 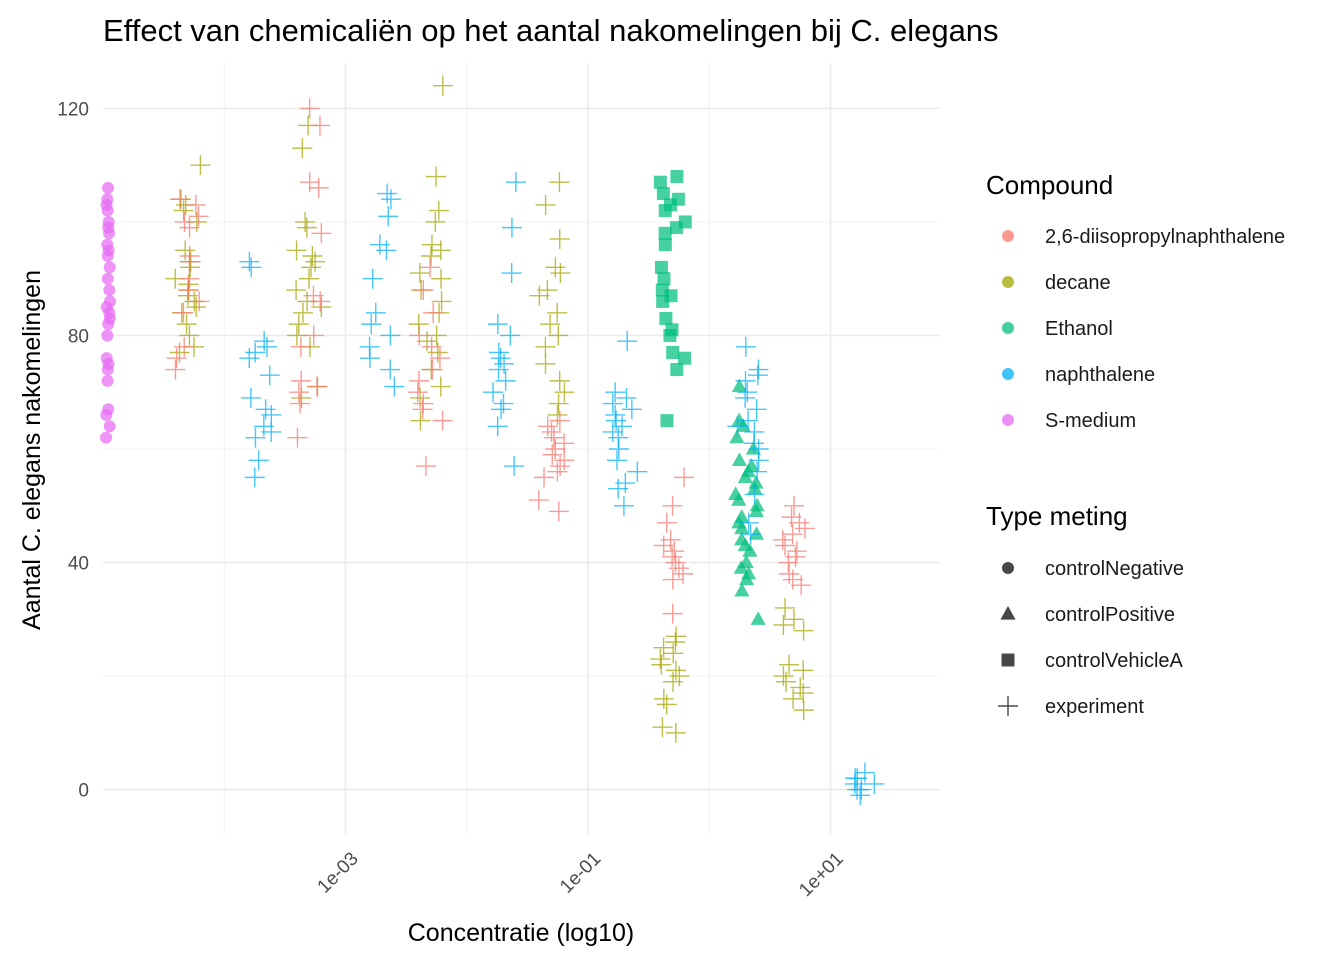 What do you see at coordinates (1008, 706) in the screenshot?
I see `legend-key-type` at bounding box center [1008, 706].